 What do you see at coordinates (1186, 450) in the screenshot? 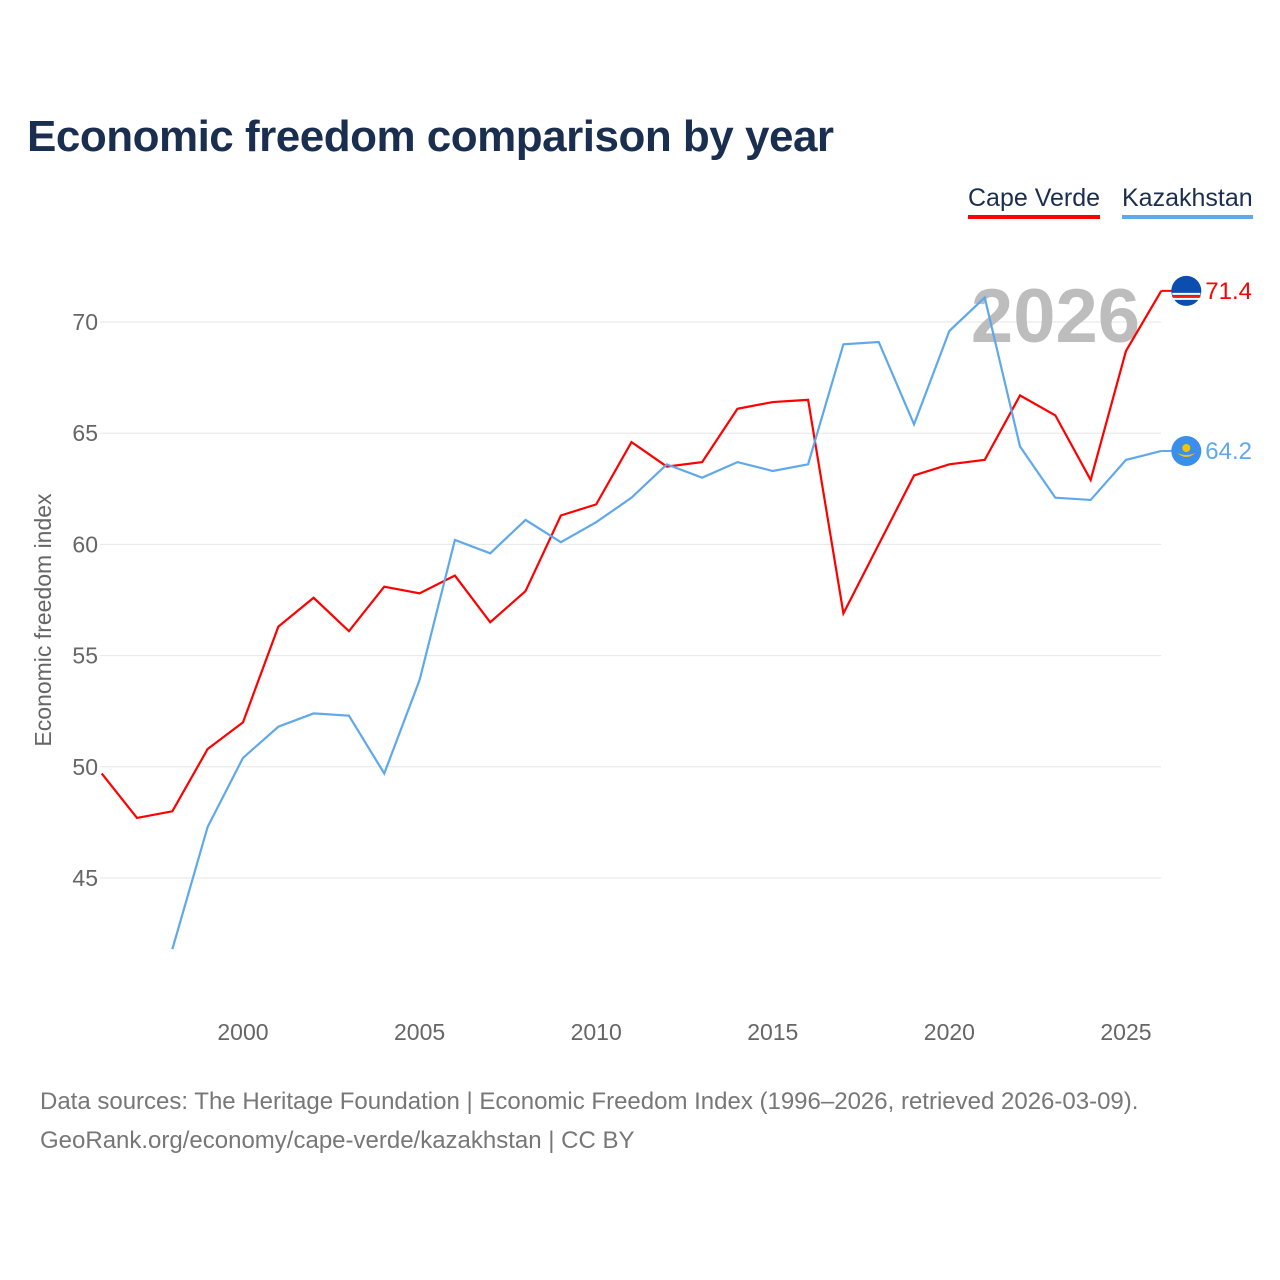
I see `kazakhstan-flag-icon` at bounding box center [1186, 450].